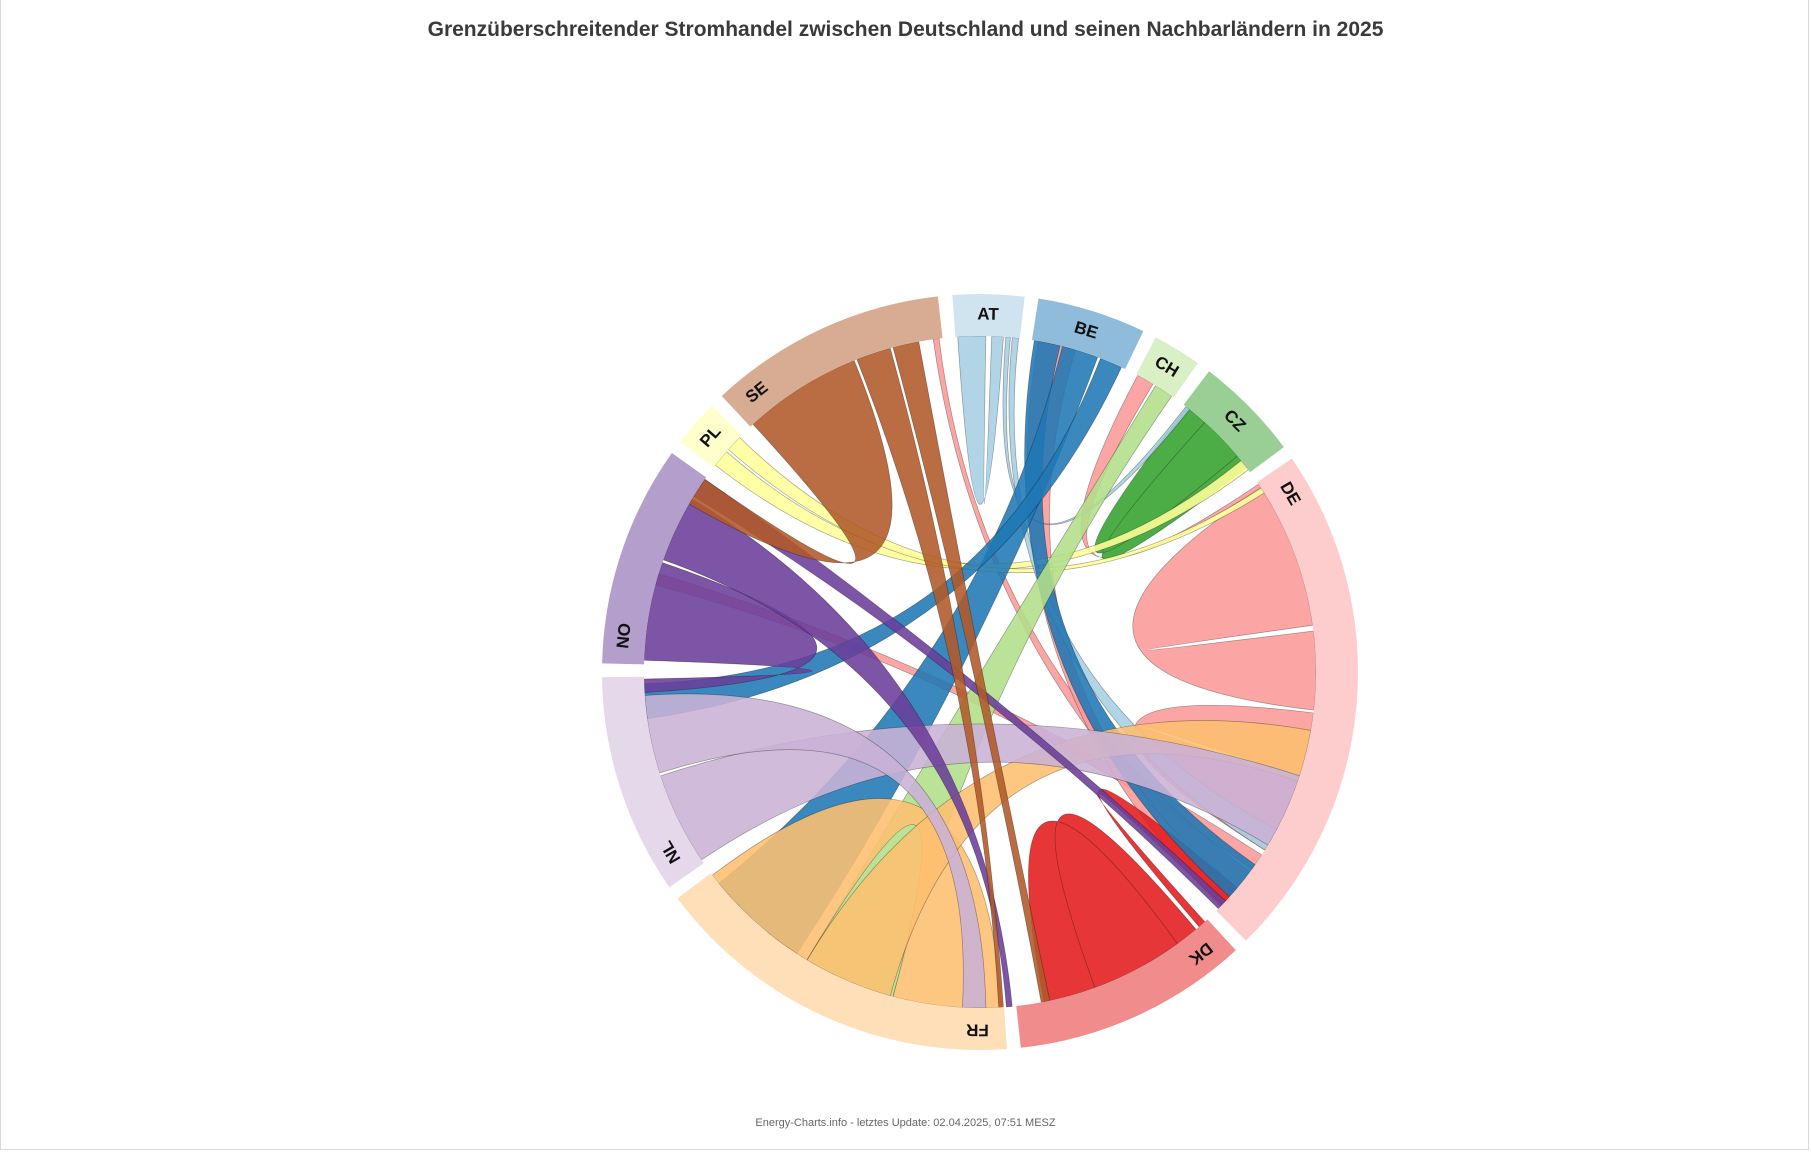 Image resolution: width=1811 pixels, height=1152 pixels. Describe the element at coordinates (711, 436) in the screenshot. I see `arc-pl` at that location.